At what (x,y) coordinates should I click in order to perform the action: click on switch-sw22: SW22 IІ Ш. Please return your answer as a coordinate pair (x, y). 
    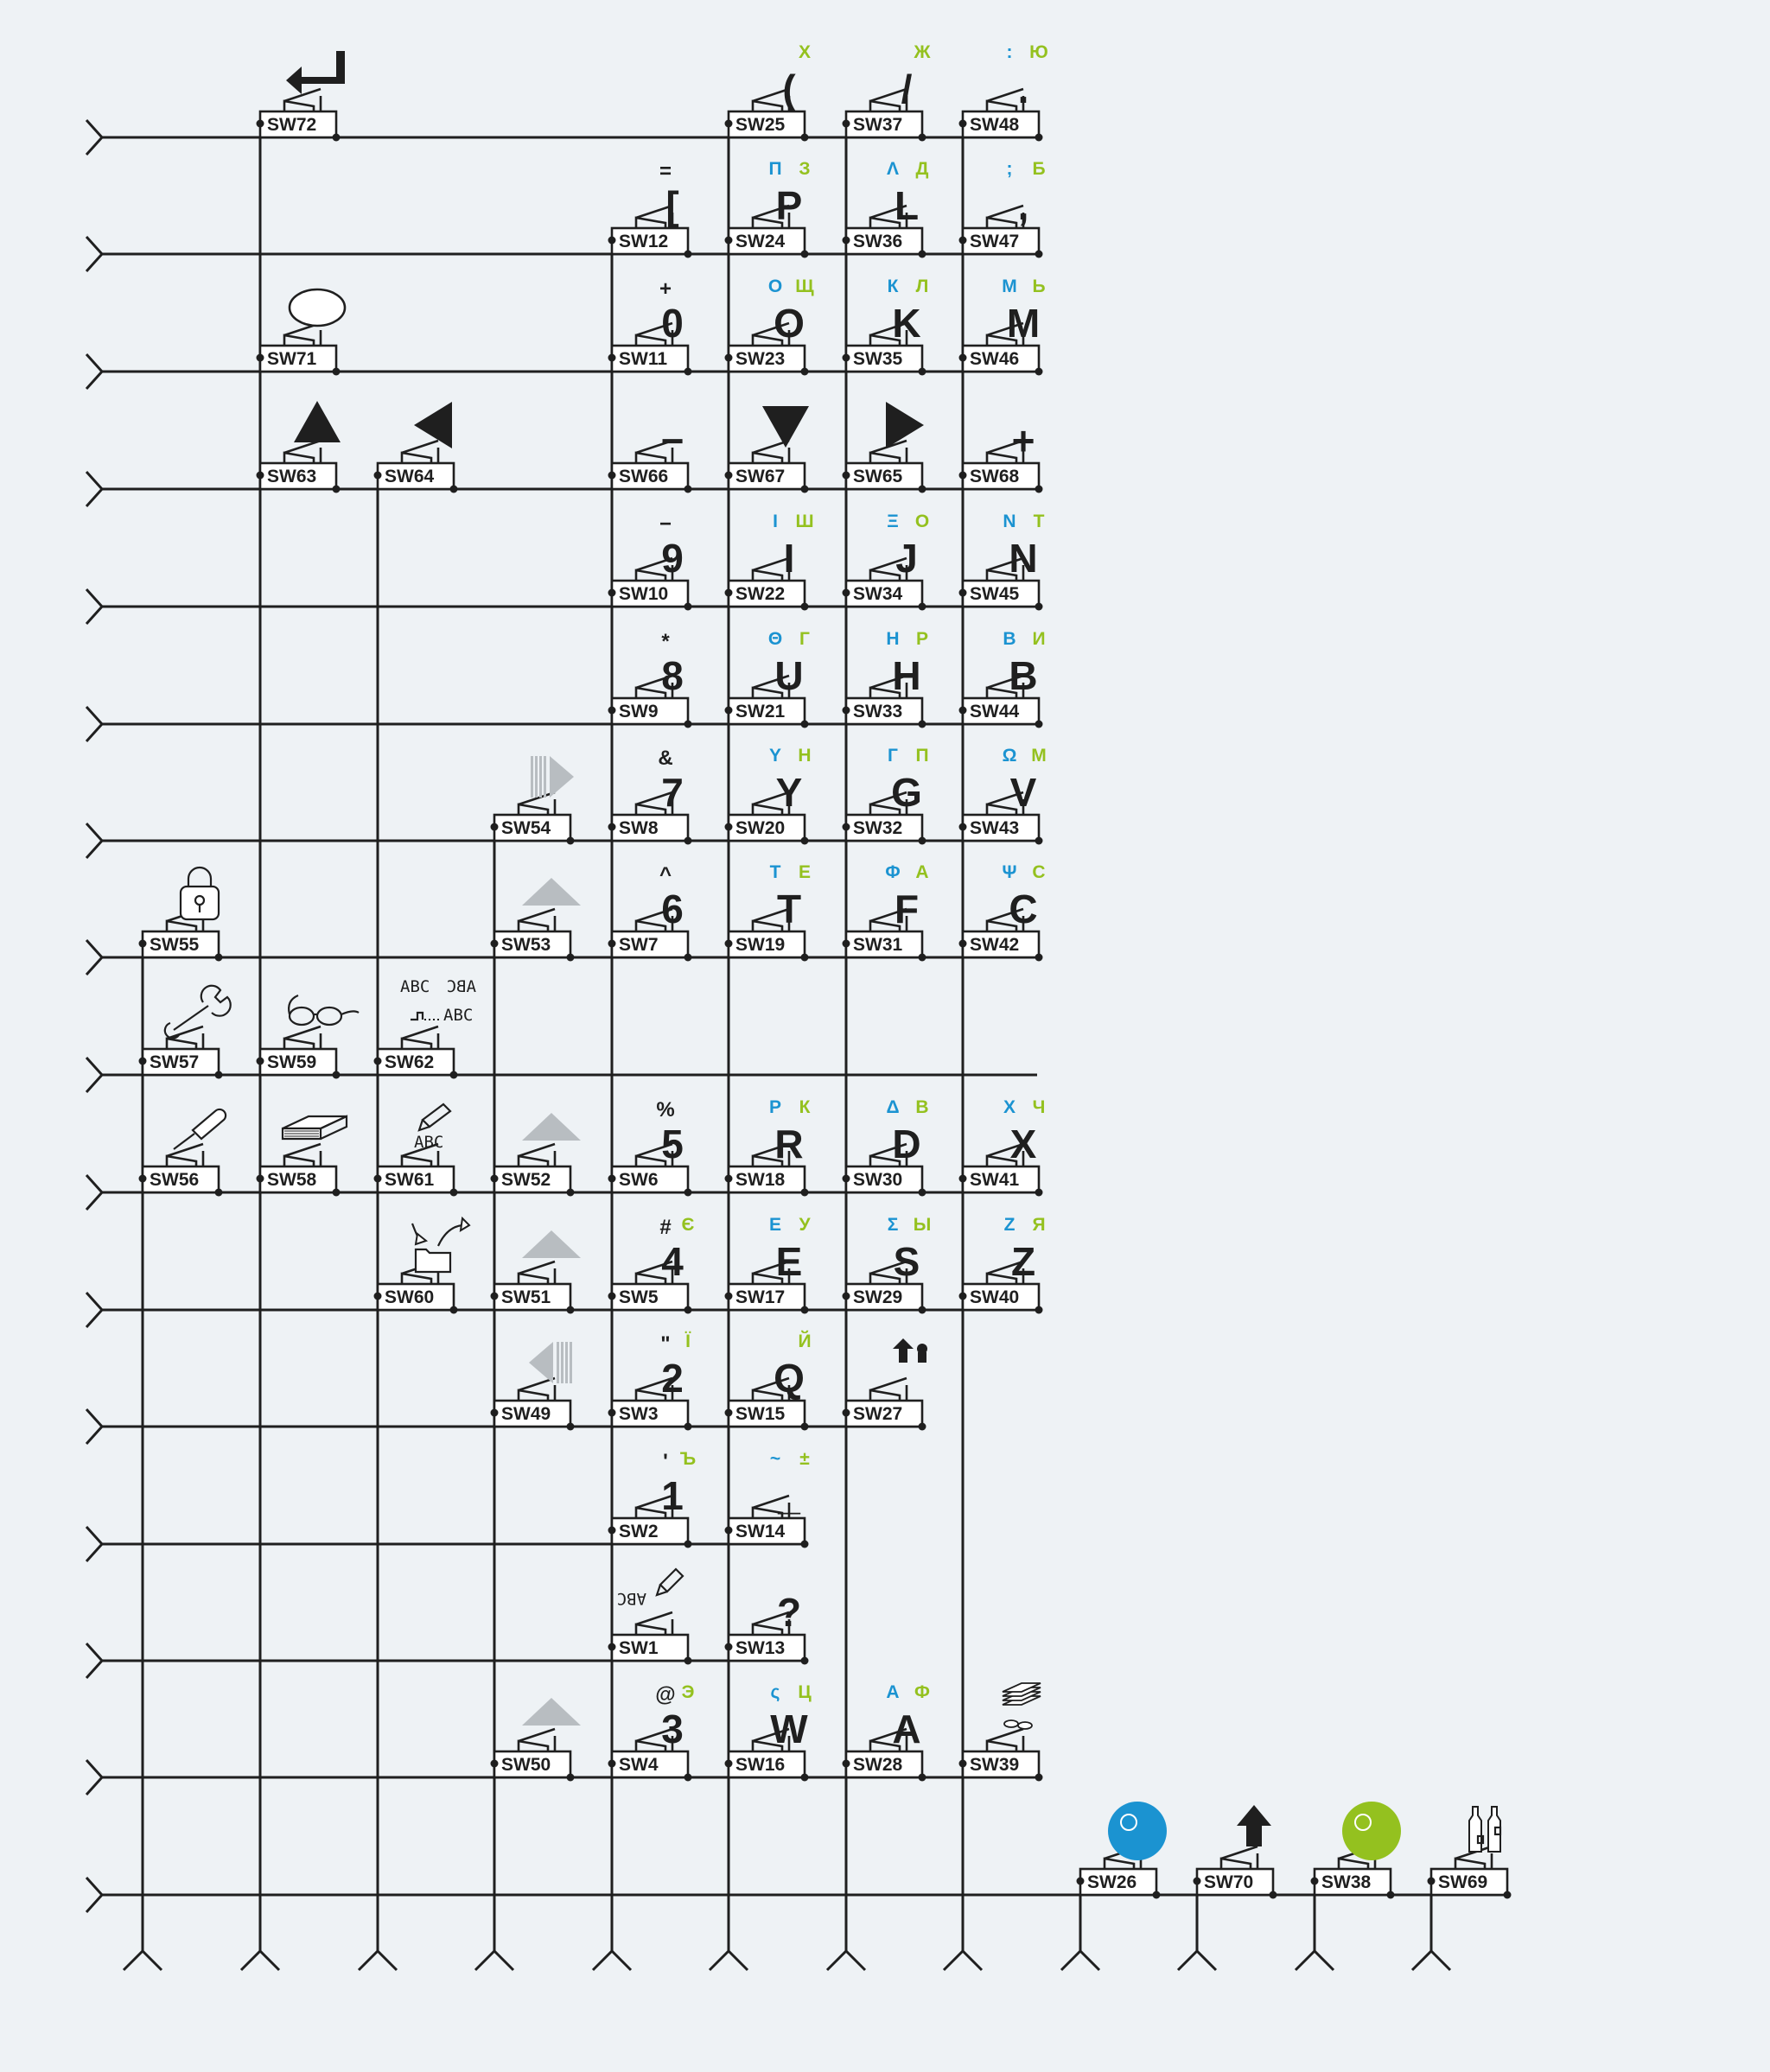
    Looking at the image, I should click on (769, 561).